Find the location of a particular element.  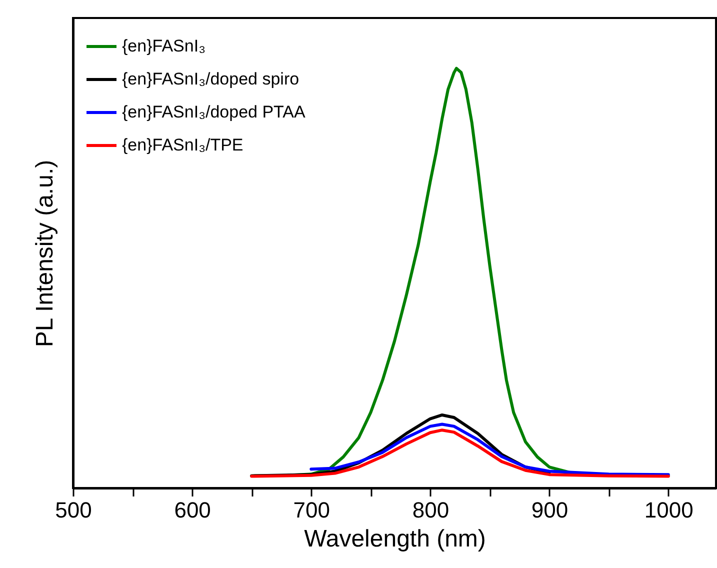

legend-label: {en}FASnI₃/doped spiro is located at coordinates (211, 79).